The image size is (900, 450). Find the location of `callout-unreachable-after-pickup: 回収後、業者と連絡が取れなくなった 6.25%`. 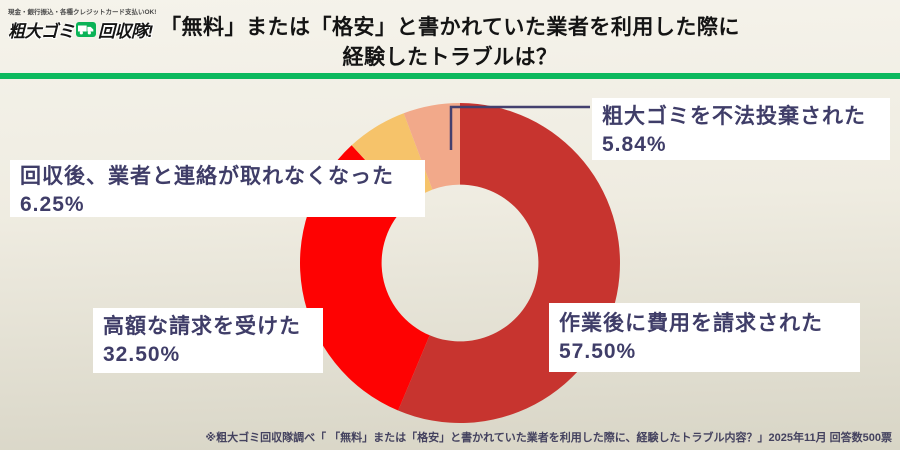

callout-unreachable-after-pickup: 回収後、業者と連絡が取れなくなった 6.25% is located at coordinates (217, 188).